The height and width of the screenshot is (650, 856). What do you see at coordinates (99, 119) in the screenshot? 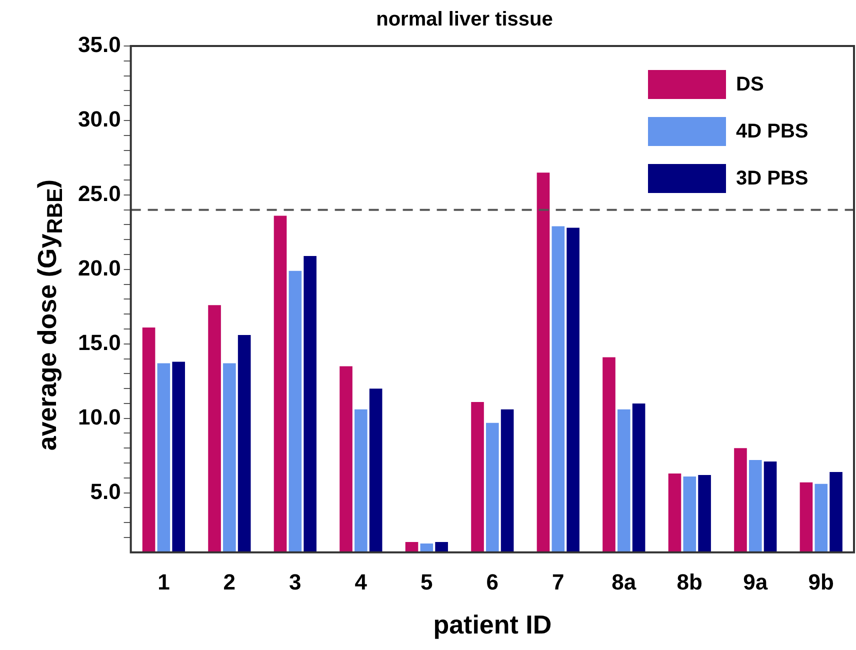
I see `y-tick-label: 30.0` at bounding box center [99, 119].